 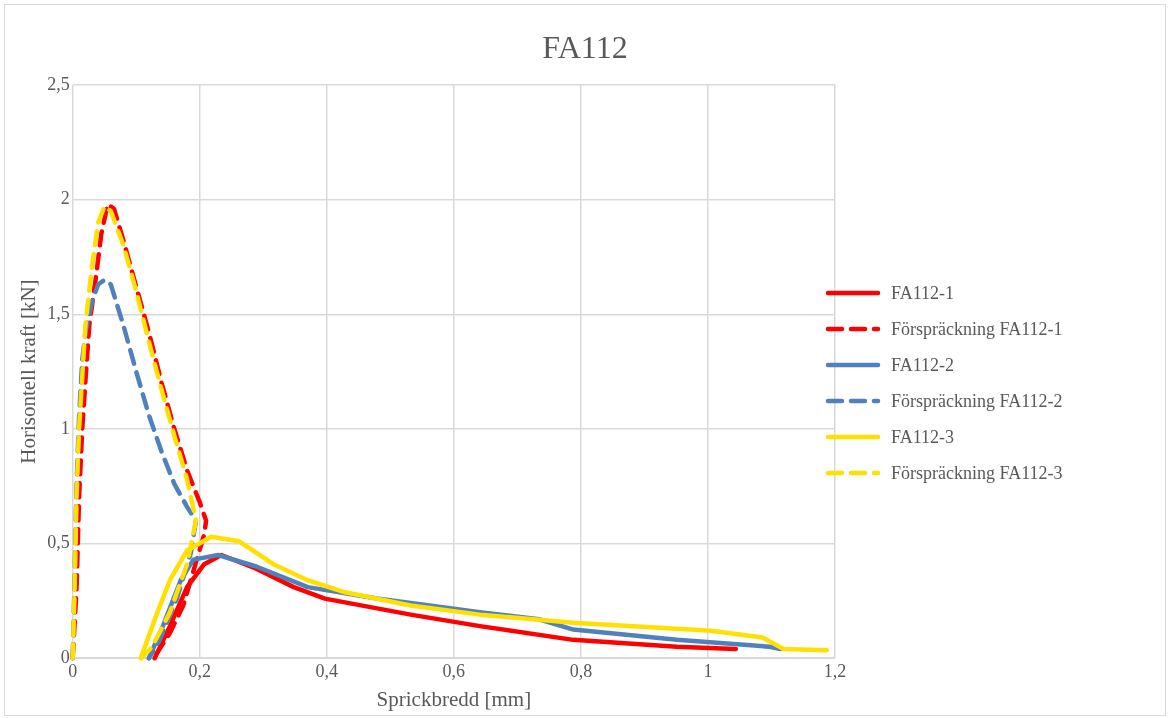 I want to click on y-tick-label: 1, so click(x=65, y=427).